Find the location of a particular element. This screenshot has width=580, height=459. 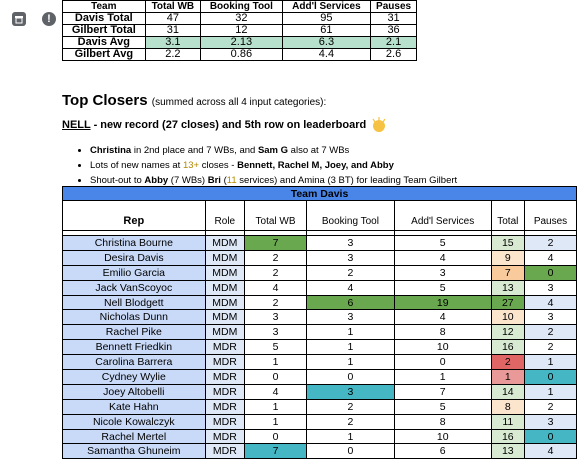

bullet-text: 11 is located at coordinates (231, 180).